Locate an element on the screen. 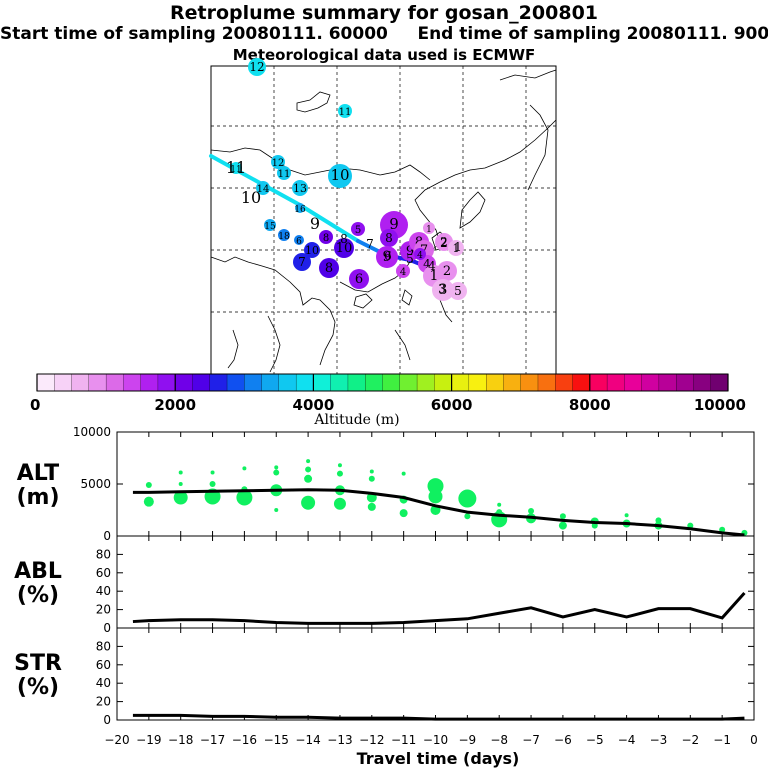 This screenshot has width=768, height=768. track-day-label: 11 is located at coordinates (236, 167).